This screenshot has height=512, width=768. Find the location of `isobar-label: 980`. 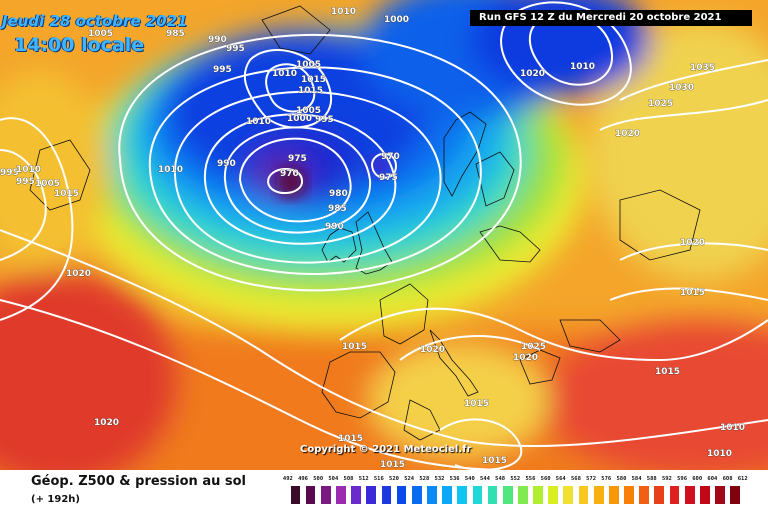

isobar-label: 980 is located at coordinates (338, 194).